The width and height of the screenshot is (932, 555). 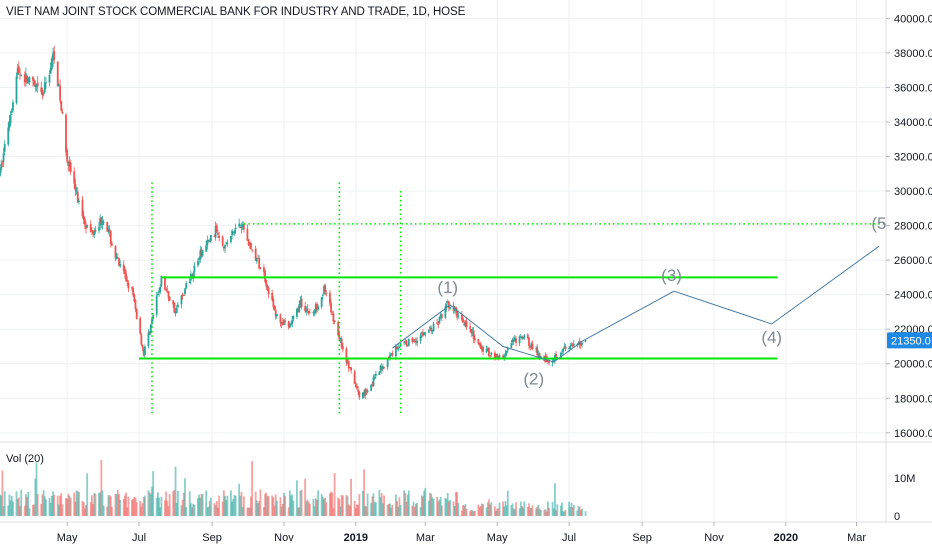 What do you see at coordinates (913, 19) in the screenshot?
I see `y-tick-label: 40000.0` at bounding box center [913, 19].